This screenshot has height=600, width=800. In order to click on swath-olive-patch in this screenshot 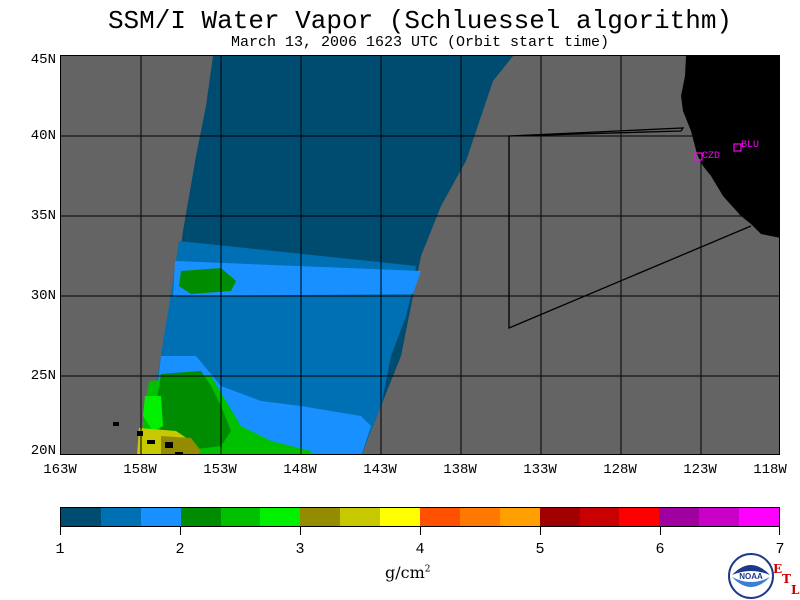, I will do `click(181, 445)`.